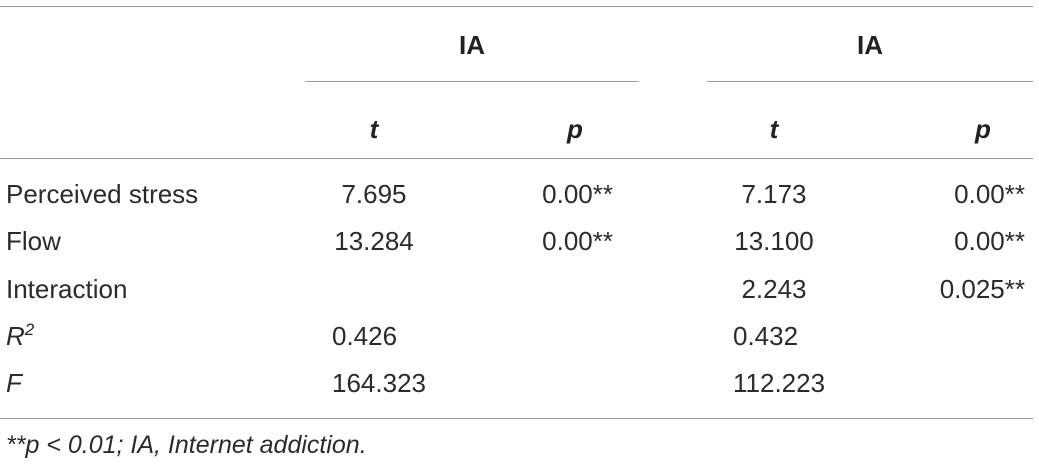 This screenshot has height=467, width=1039. I want to click on r-squared-exponent: 2, so click(29, 329).